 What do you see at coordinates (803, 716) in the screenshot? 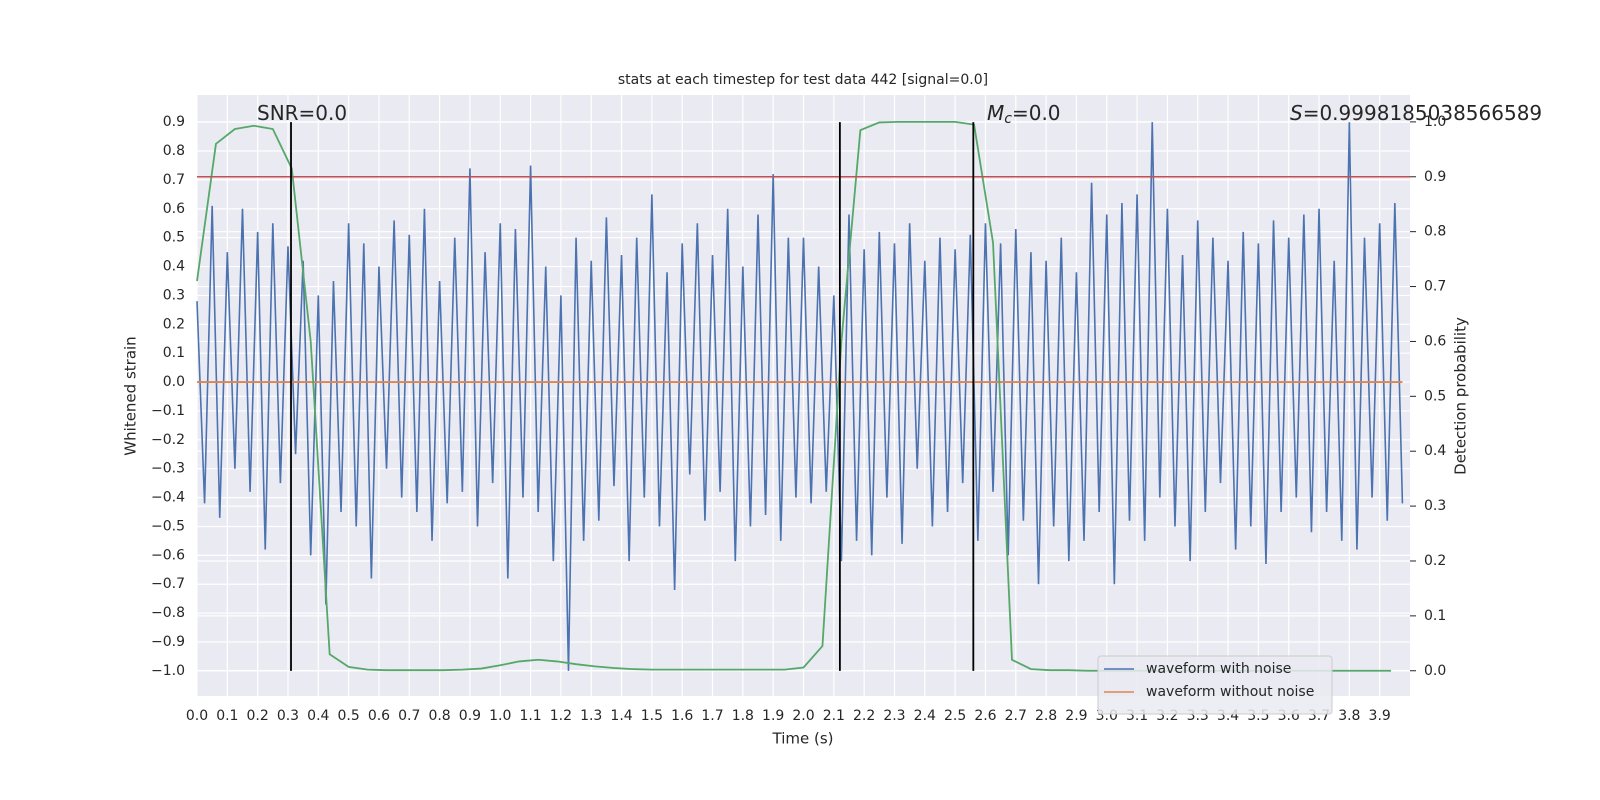
I see `x-tick-label: 2.0` at bounding box center [803, 716].